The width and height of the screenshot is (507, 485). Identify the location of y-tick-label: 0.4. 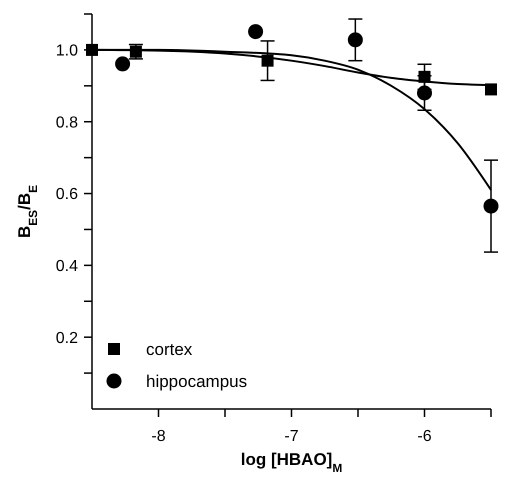
(67, 266).